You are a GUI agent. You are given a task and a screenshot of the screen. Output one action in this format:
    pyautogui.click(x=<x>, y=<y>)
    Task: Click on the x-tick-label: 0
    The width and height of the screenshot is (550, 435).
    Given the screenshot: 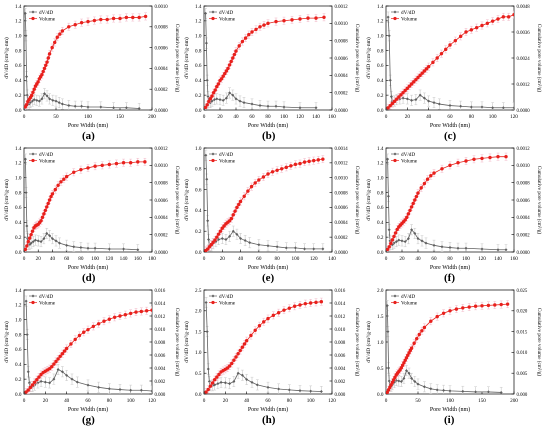 What is the action you would take?
    pyautogui.click(x=24, y=259)
    